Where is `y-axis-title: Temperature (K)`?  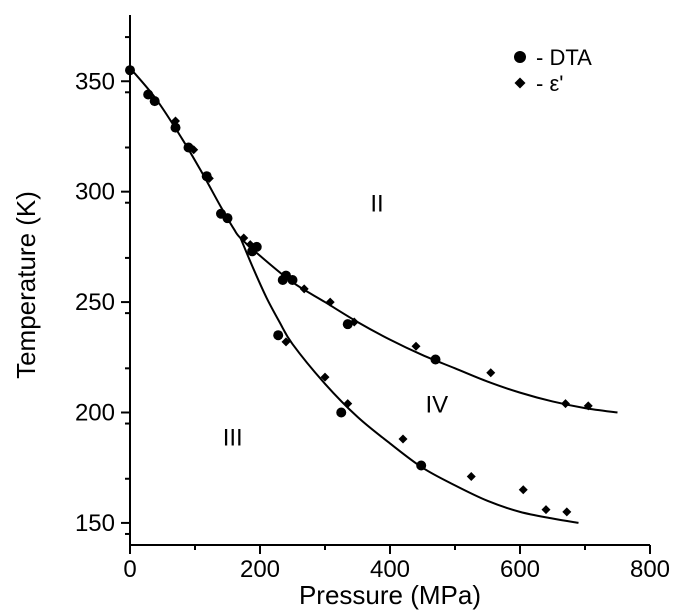
y-axis-title: Temperature (K) is located at coordinates (26, 285).